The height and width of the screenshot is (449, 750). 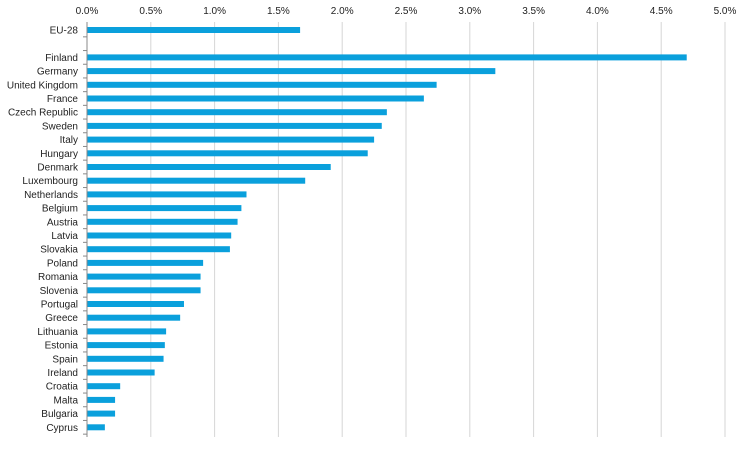 What do you see at coordinates (59, 414) in the screenshot?
I see `category-label: Bulgaria` at bounding box center [59, 414].